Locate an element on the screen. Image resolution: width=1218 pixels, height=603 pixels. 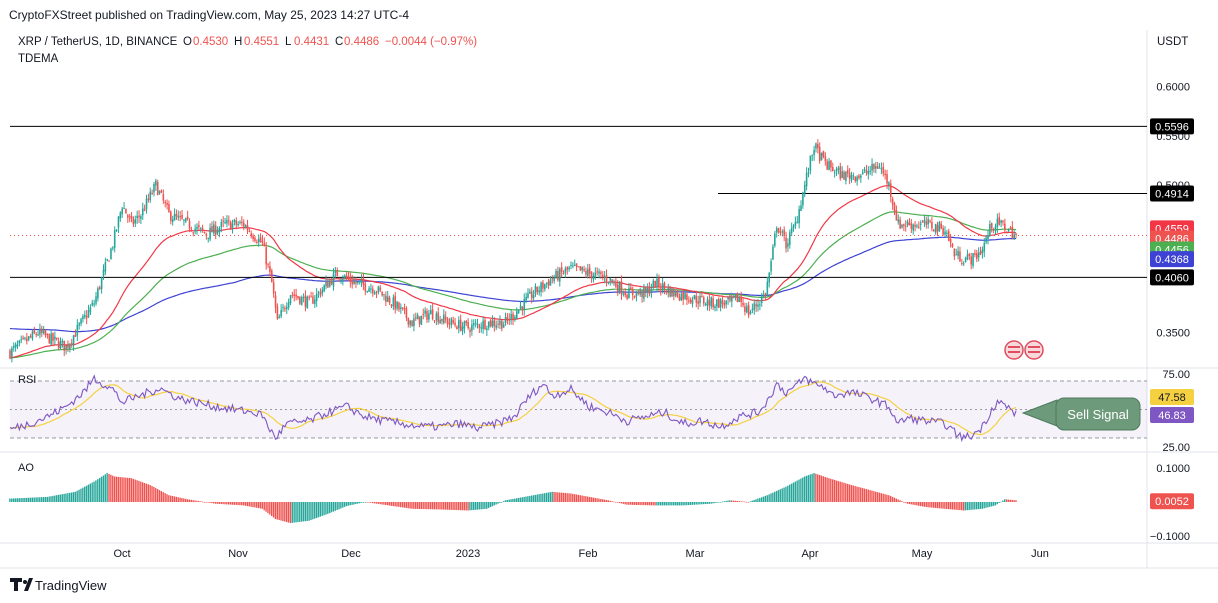
ao-label-bg is located at coordinates (1172, 501).